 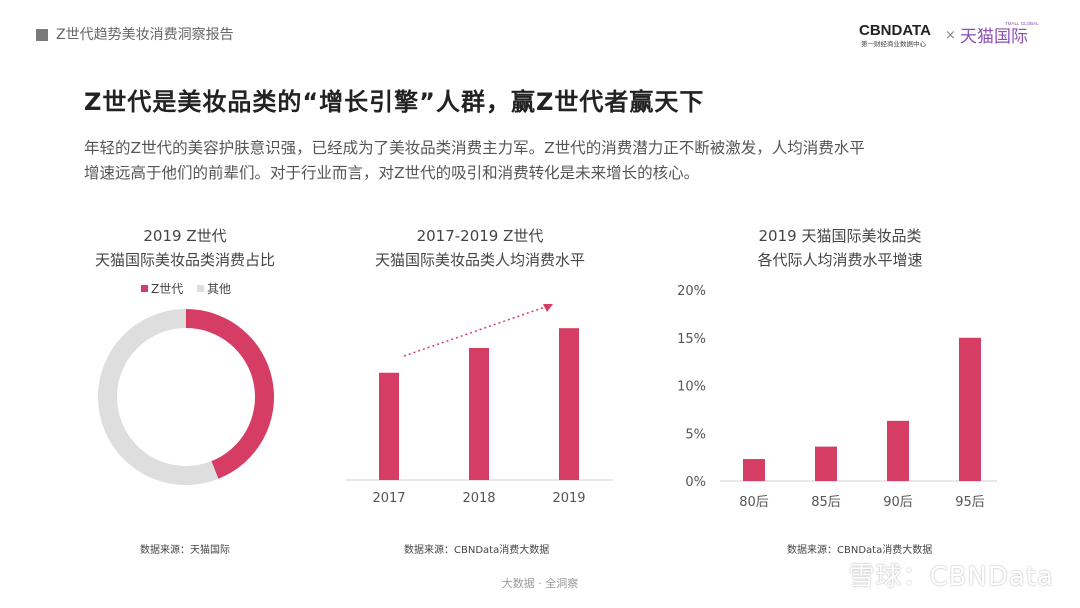 I want to click on bar1-title-line1: 2017-2019 Z世代, so click(x=480, y=236).